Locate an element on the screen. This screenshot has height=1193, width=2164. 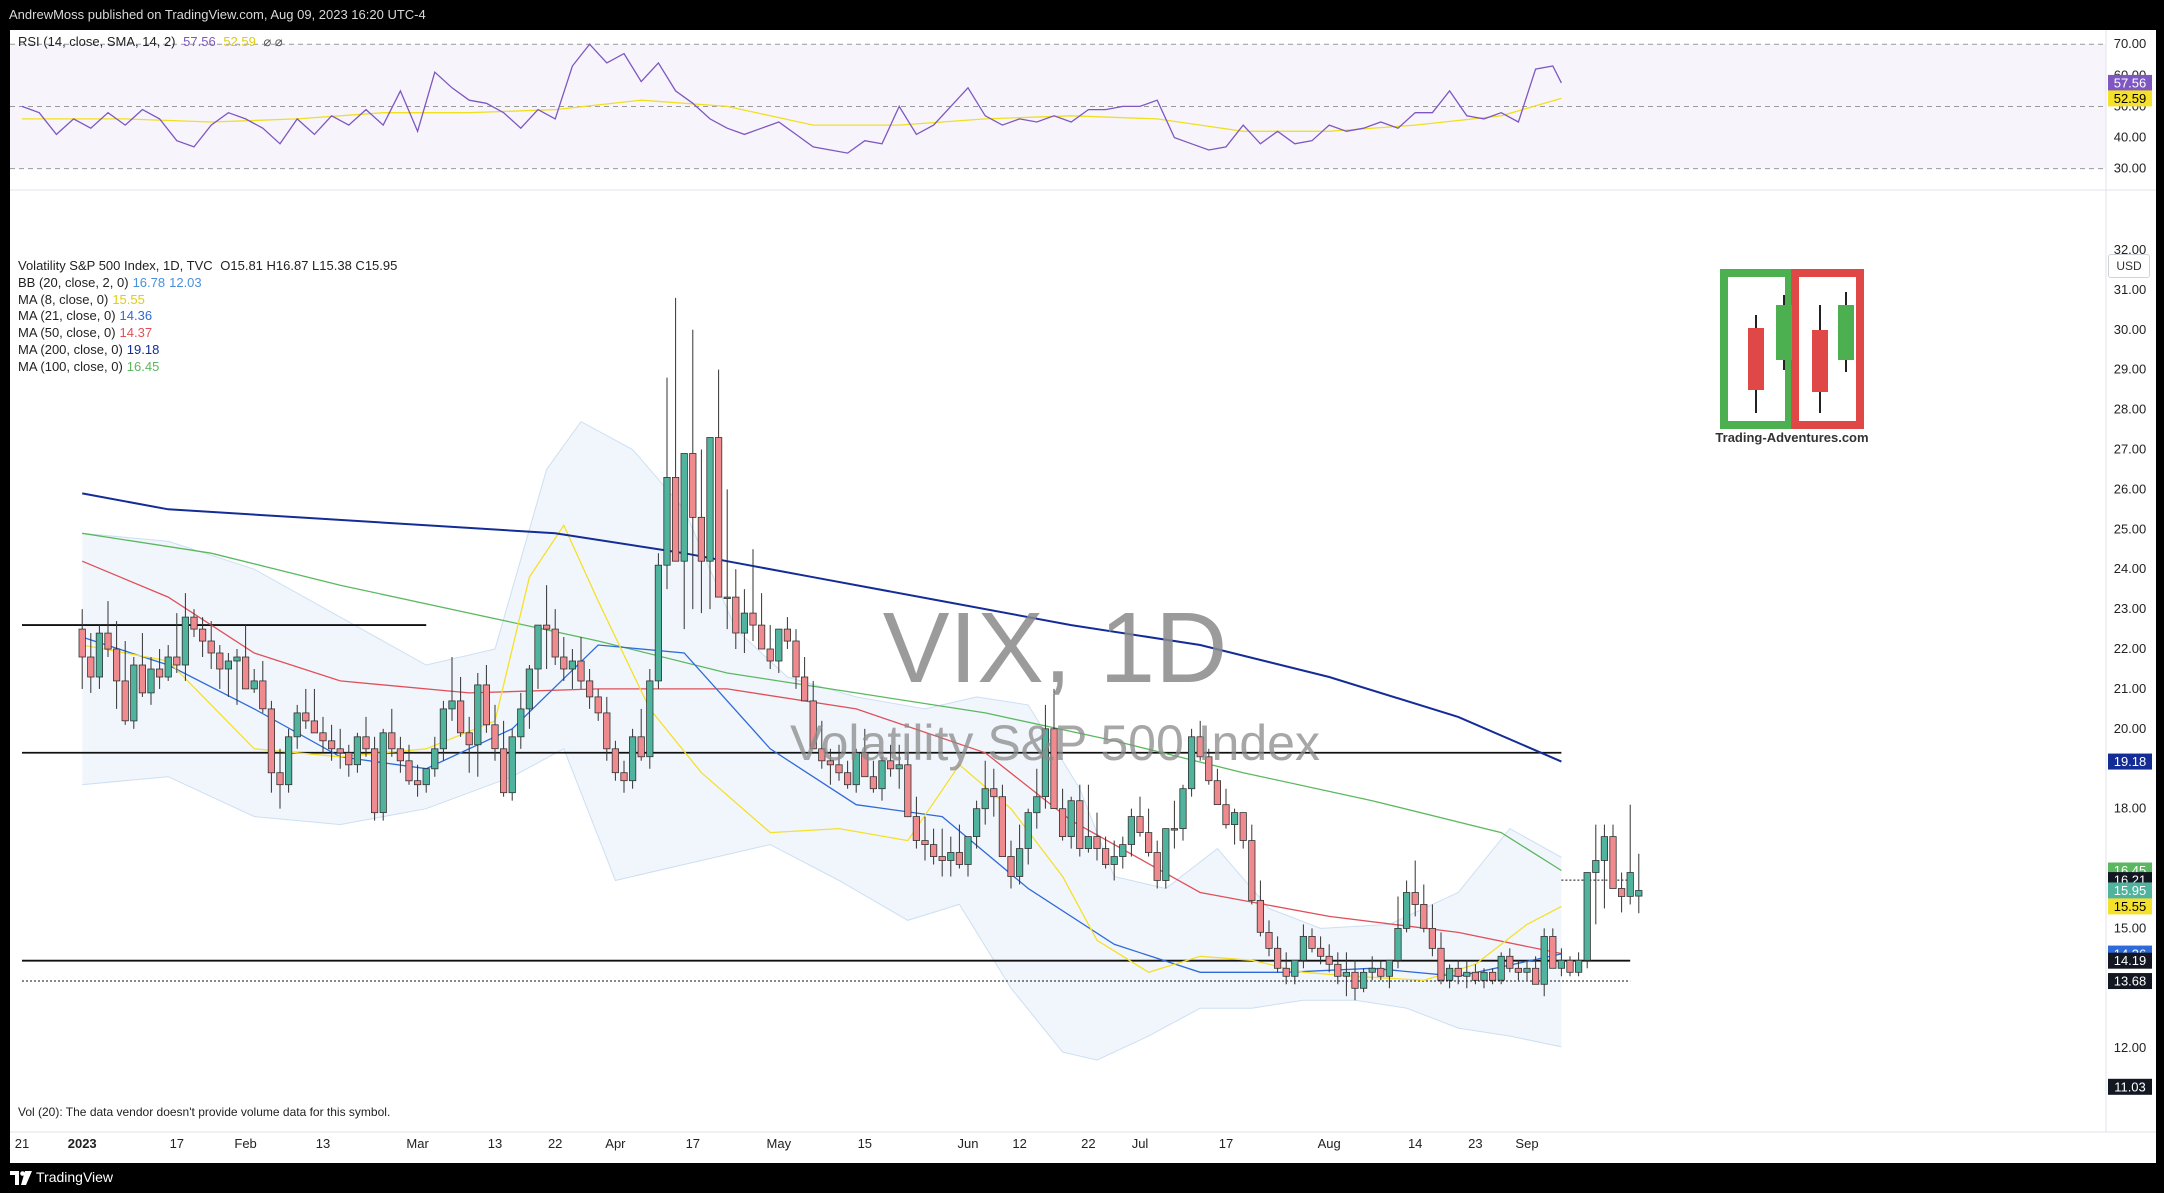
symbol-title: Volatility S&P 500 Index, 1D, TVC is located at coordinates (115, 265).